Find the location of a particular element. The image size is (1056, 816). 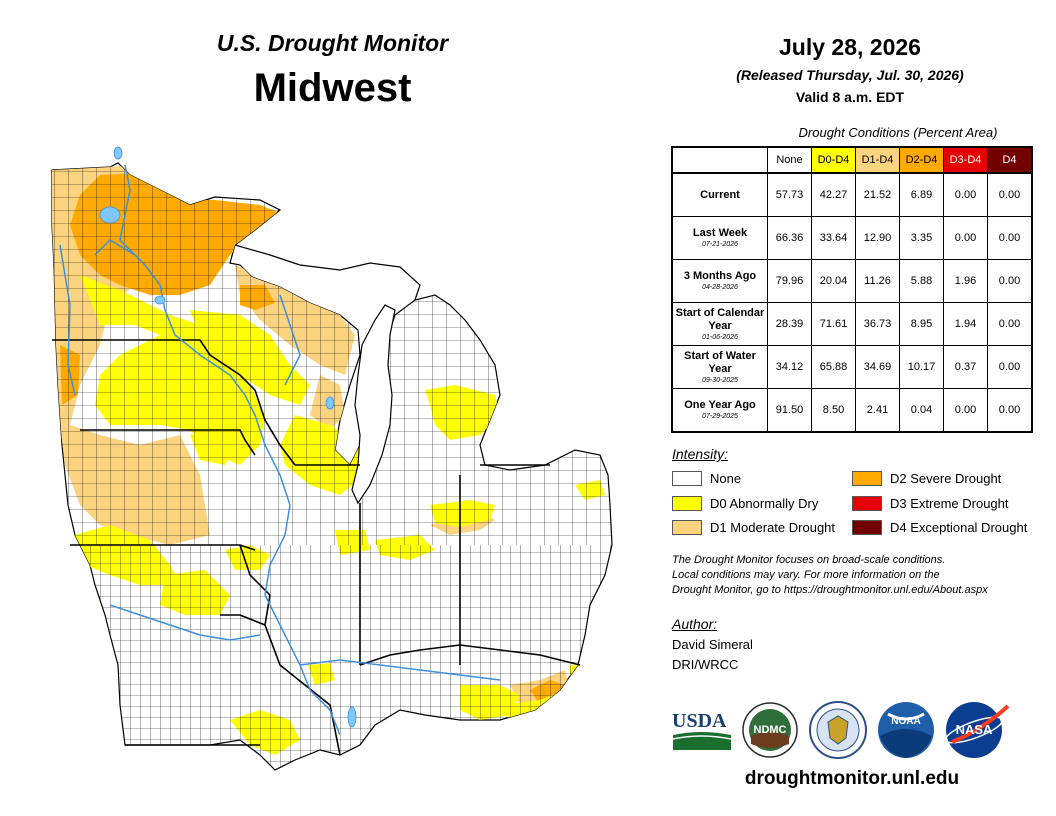

legend-label: D3 Extreme Drought is located at coordinates (949, 503).